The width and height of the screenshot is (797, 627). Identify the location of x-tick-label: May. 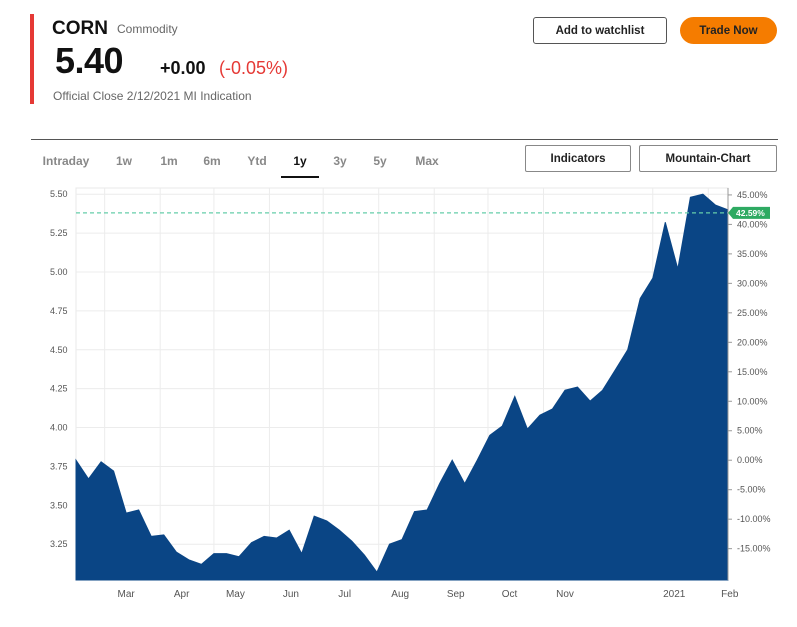
(235, 594).